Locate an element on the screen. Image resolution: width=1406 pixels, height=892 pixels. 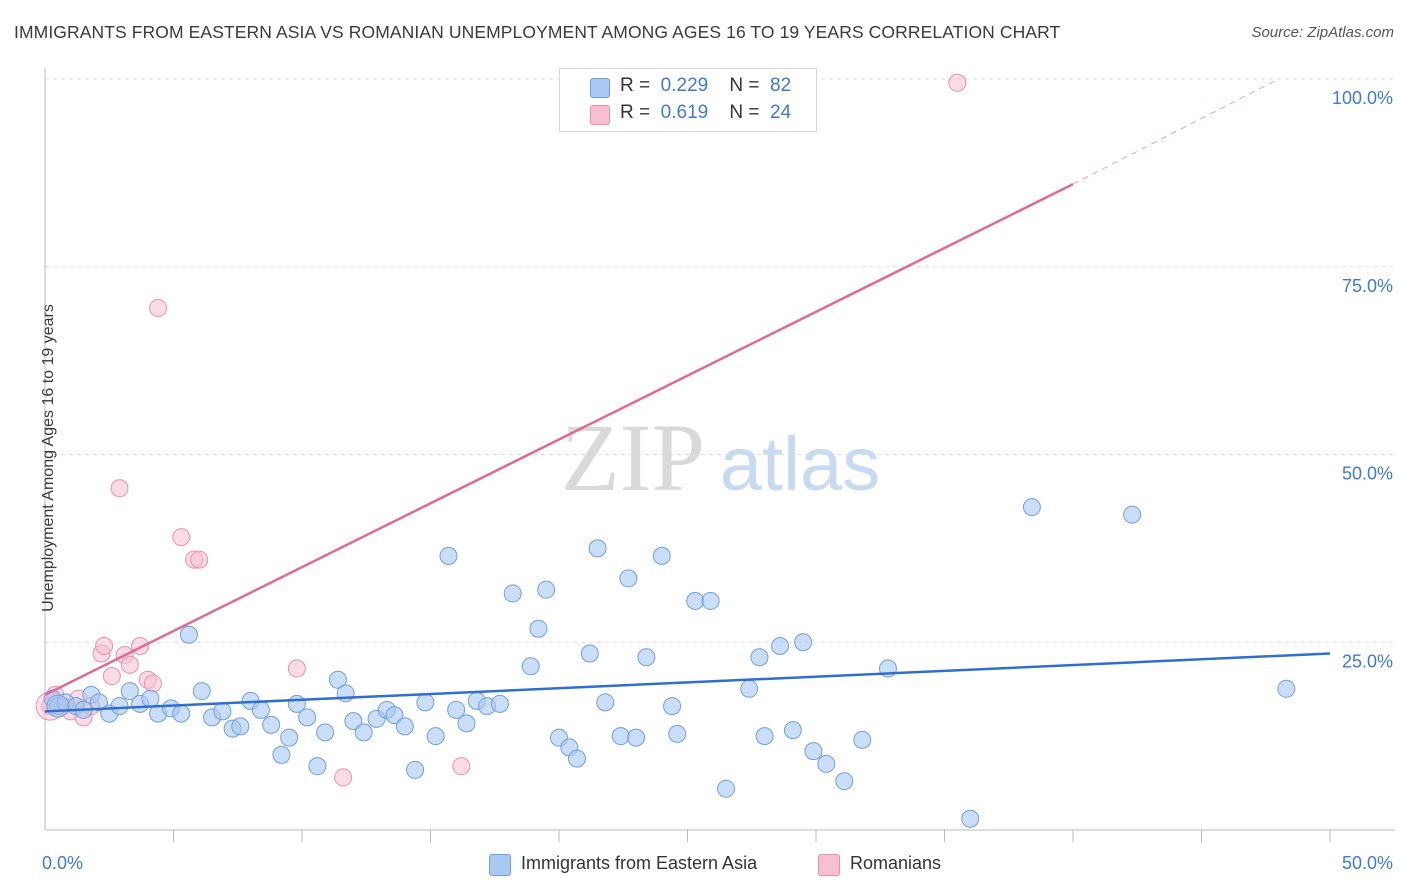
watermark: ZIP atlas is located at coordinates (720, 457).